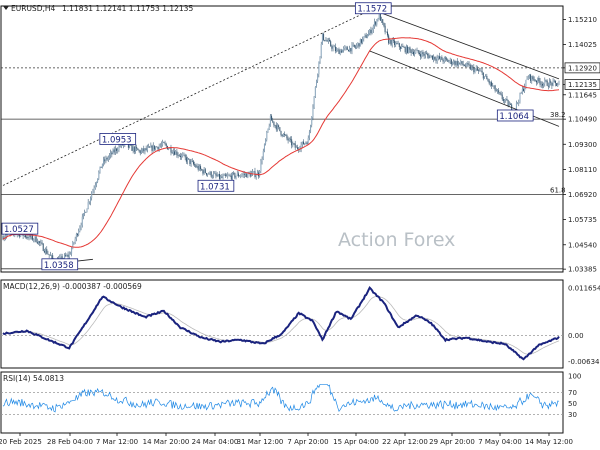 This screenshot has height=450, width=600. I want to click on swing-label-text: 1.0953, so click(117, 140).